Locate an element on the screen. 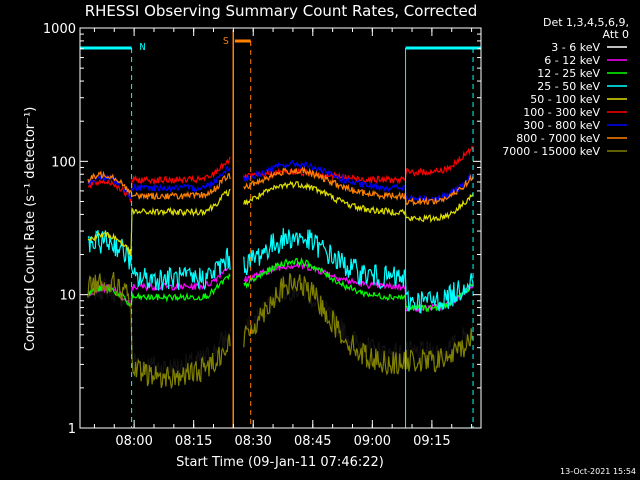 This screenshot has width=640, height=480. legend-label-6: 300 - 800 keV is located at coordinates (561, 125).